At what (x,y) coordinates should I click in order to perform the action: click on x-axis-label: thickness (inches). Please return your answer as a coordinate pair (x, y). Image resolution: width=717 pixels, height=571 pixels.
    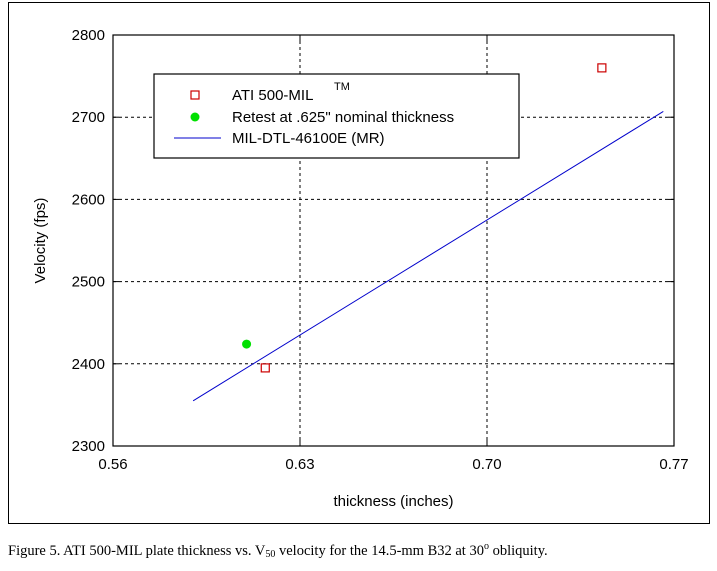
    Looking at the image, I should click on (393, 501).